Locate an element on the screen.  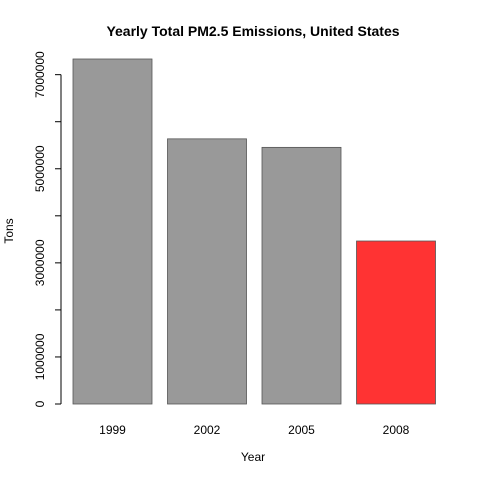
y-axis-title: Tons is located at coordinates (9, 230).